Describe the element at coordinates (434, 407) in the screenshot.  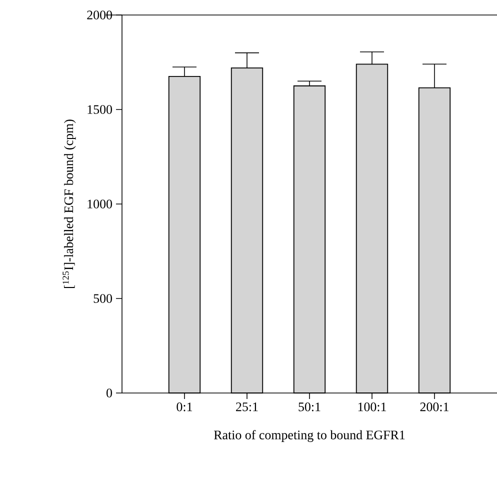
I see `x-tick-label: 200:1` at that location.